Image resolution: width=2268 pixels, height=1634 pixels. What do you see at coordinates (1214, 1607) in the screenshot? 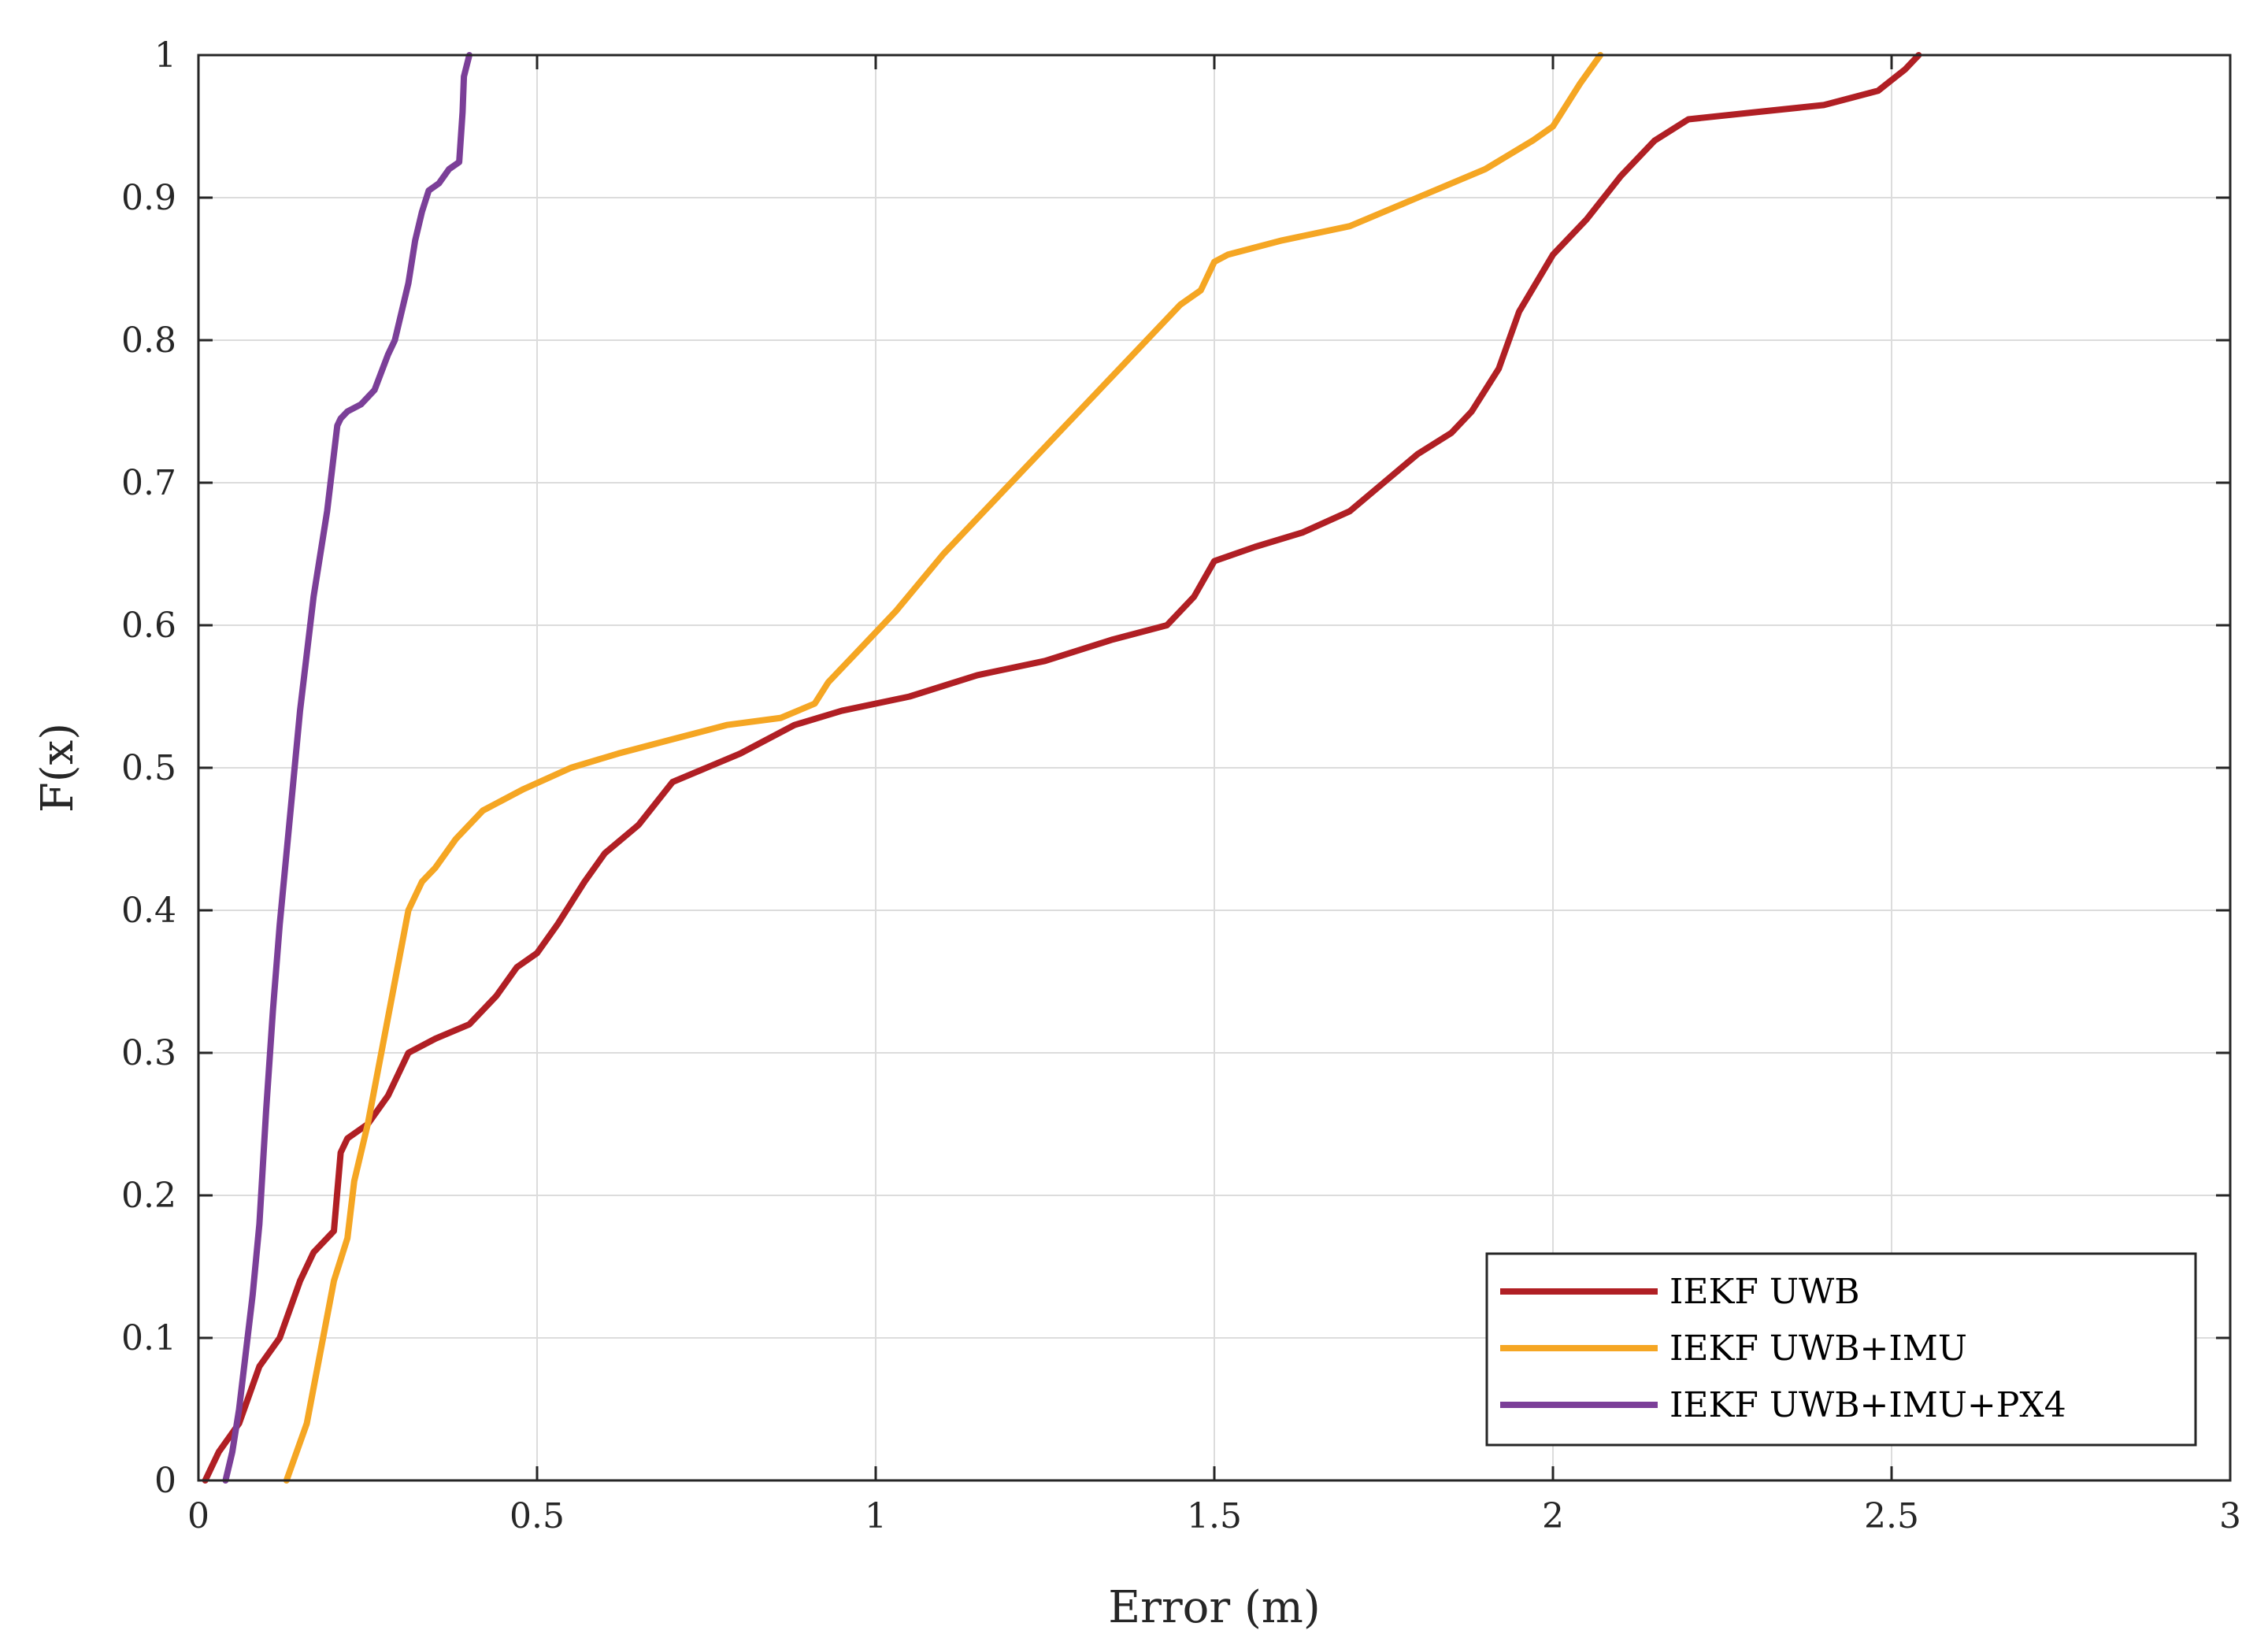
I see `x-axis-title: Error (m)` at bounding box center [1214, 1607].